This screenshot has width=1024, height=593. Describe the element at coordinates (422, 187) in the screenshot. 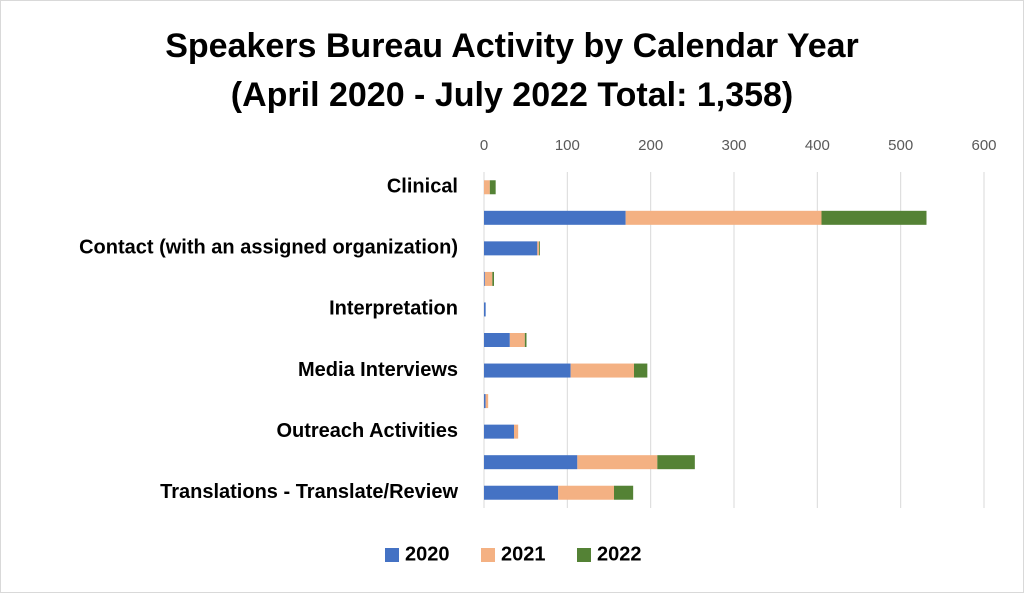

I see `y-tick-label: Clinical` at that location.